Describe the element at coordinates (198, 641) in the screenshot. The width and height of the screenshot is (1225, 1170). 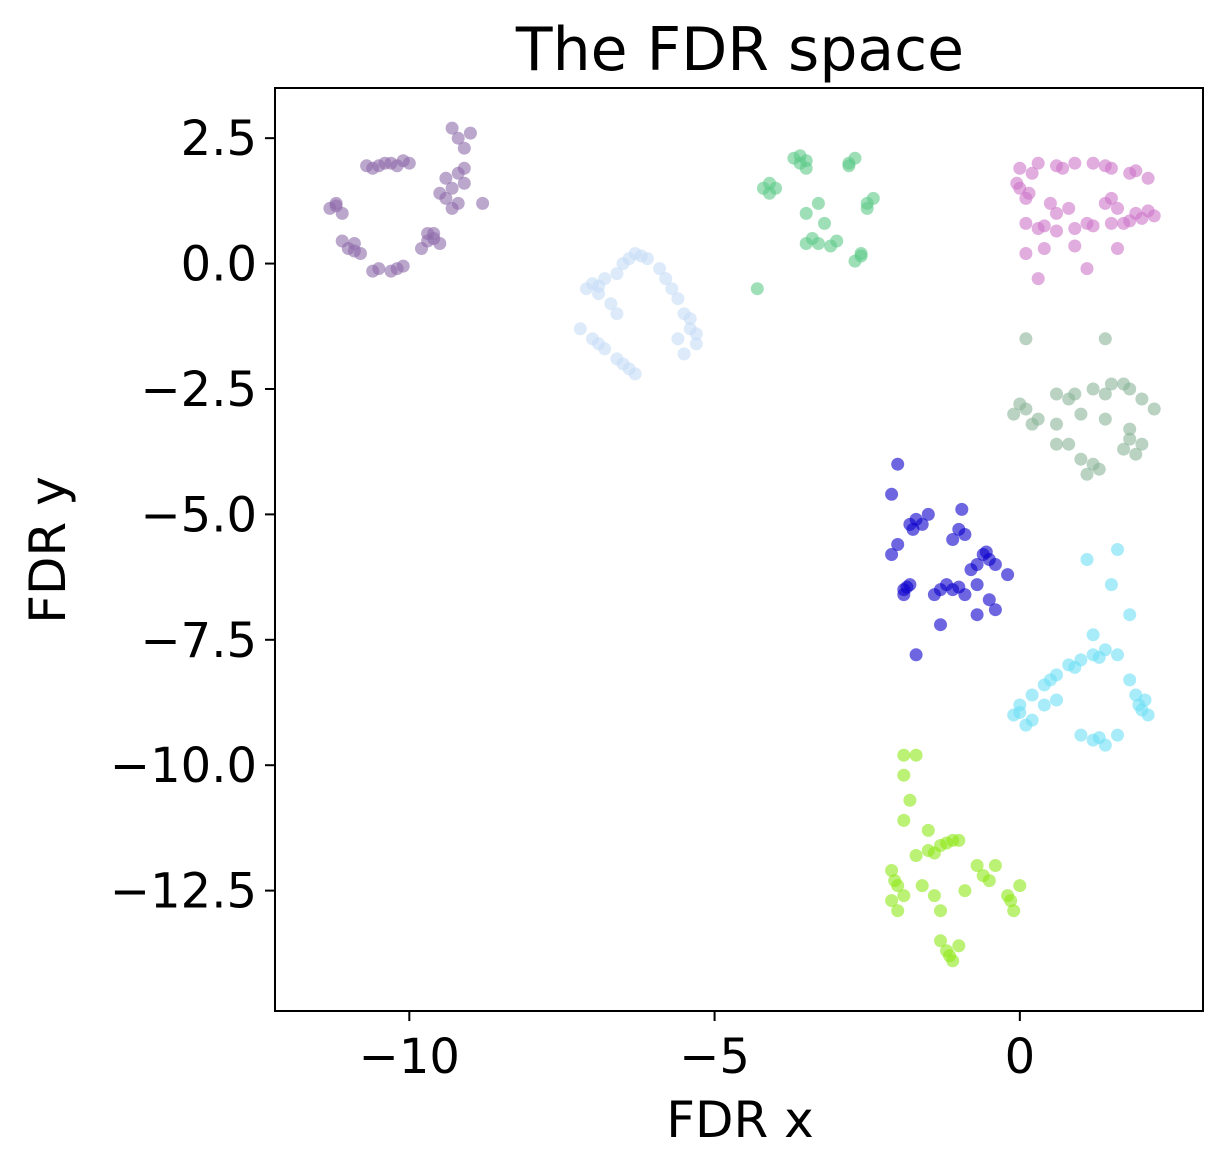
I see `y-tick-label-4: −7.5` at that location.